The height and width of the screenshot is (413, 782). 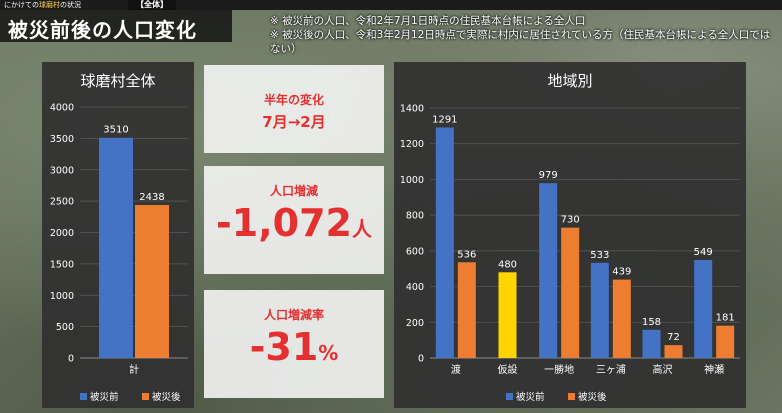 I want to click on data-label: 72, so click(x=673, y=337).